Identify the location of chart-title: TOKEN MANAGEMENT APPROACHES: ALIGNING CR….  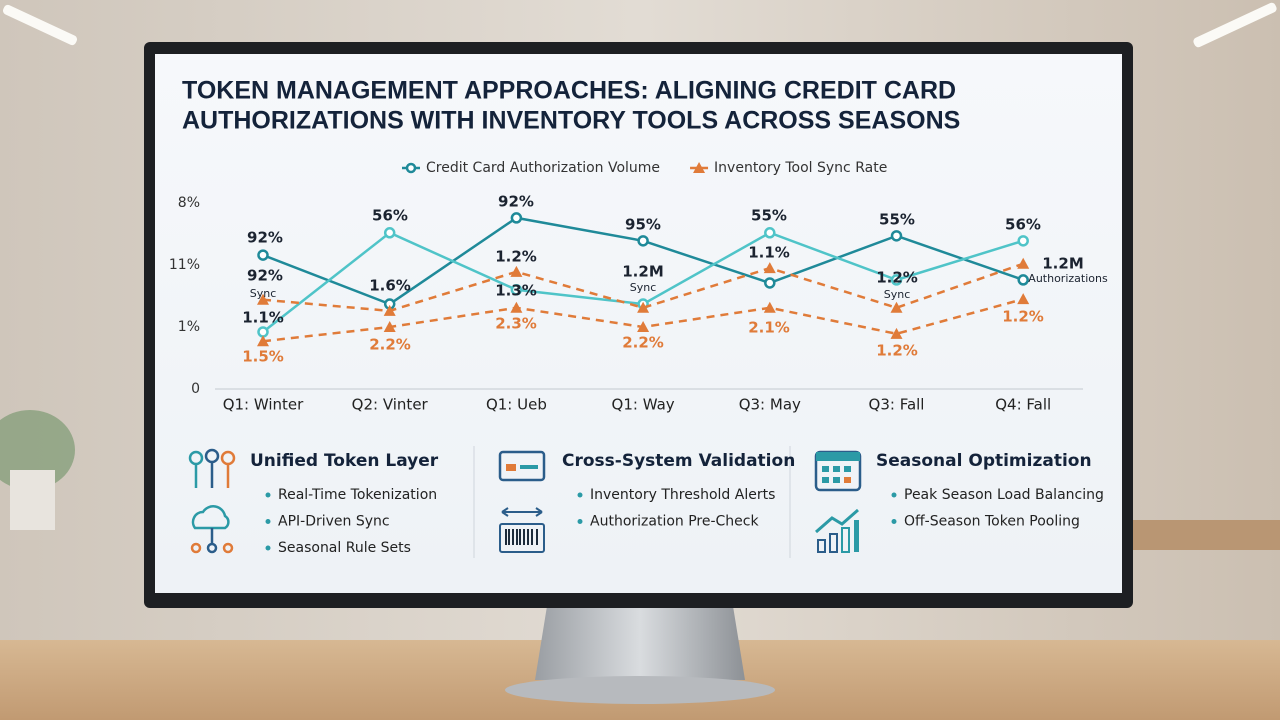
(569, 91).